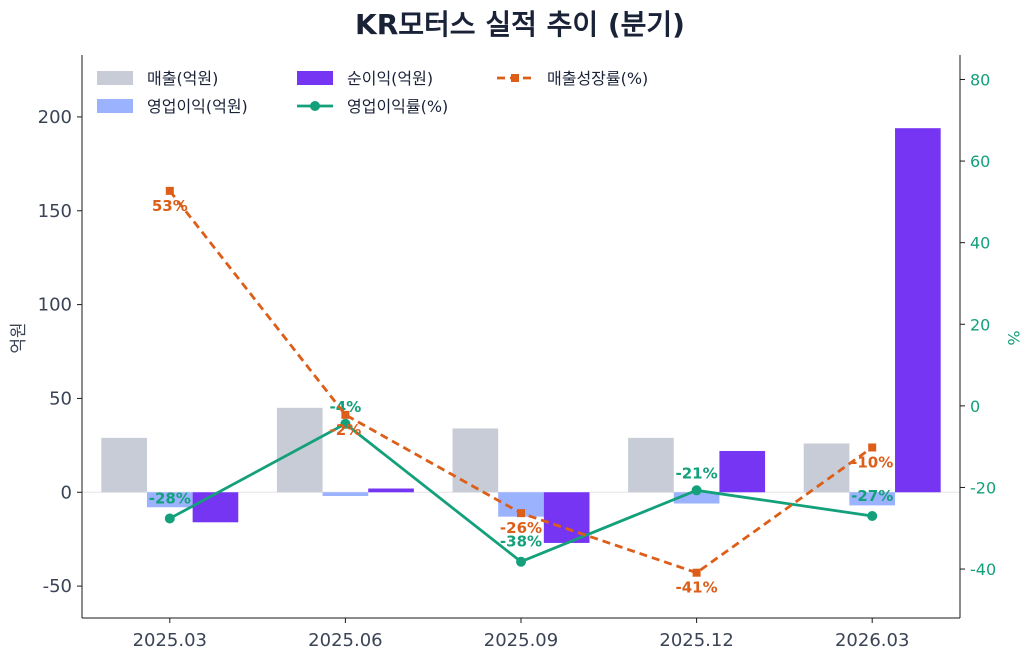  I want to click on legend-label-4: 영업이익률(%), so click(397, 106).